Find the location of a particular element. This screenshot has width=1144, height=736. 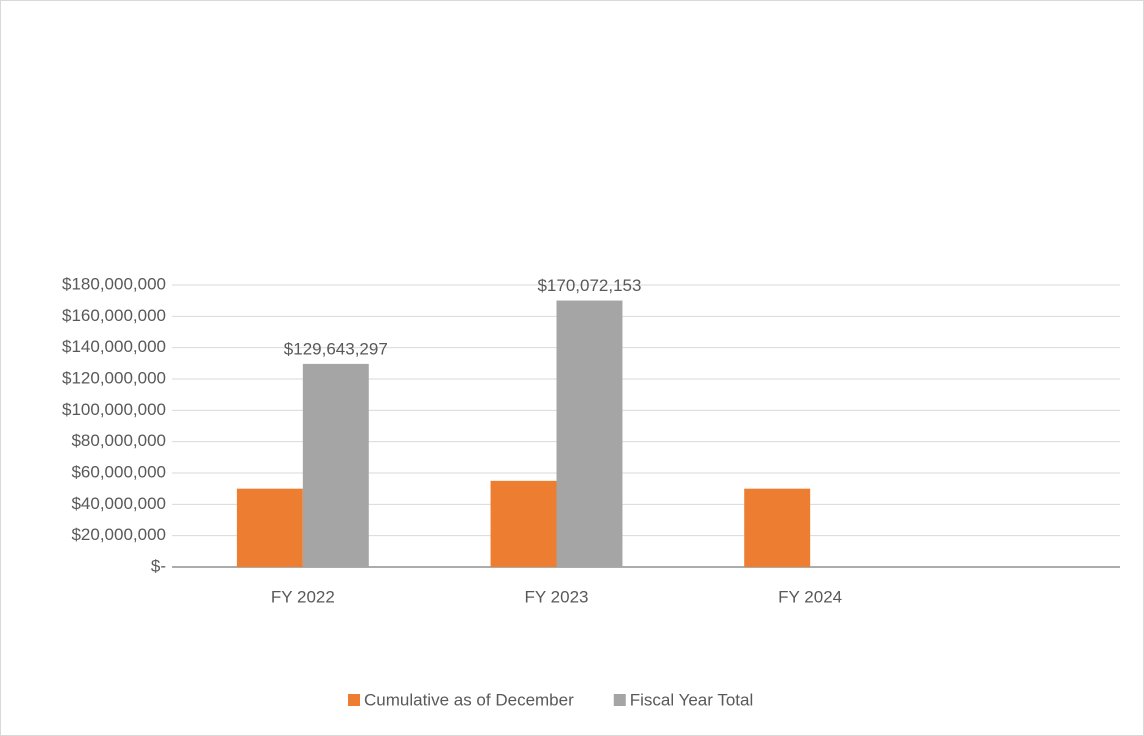

y-tick-label: $140,000,000 is located at coordinates (114, 346).